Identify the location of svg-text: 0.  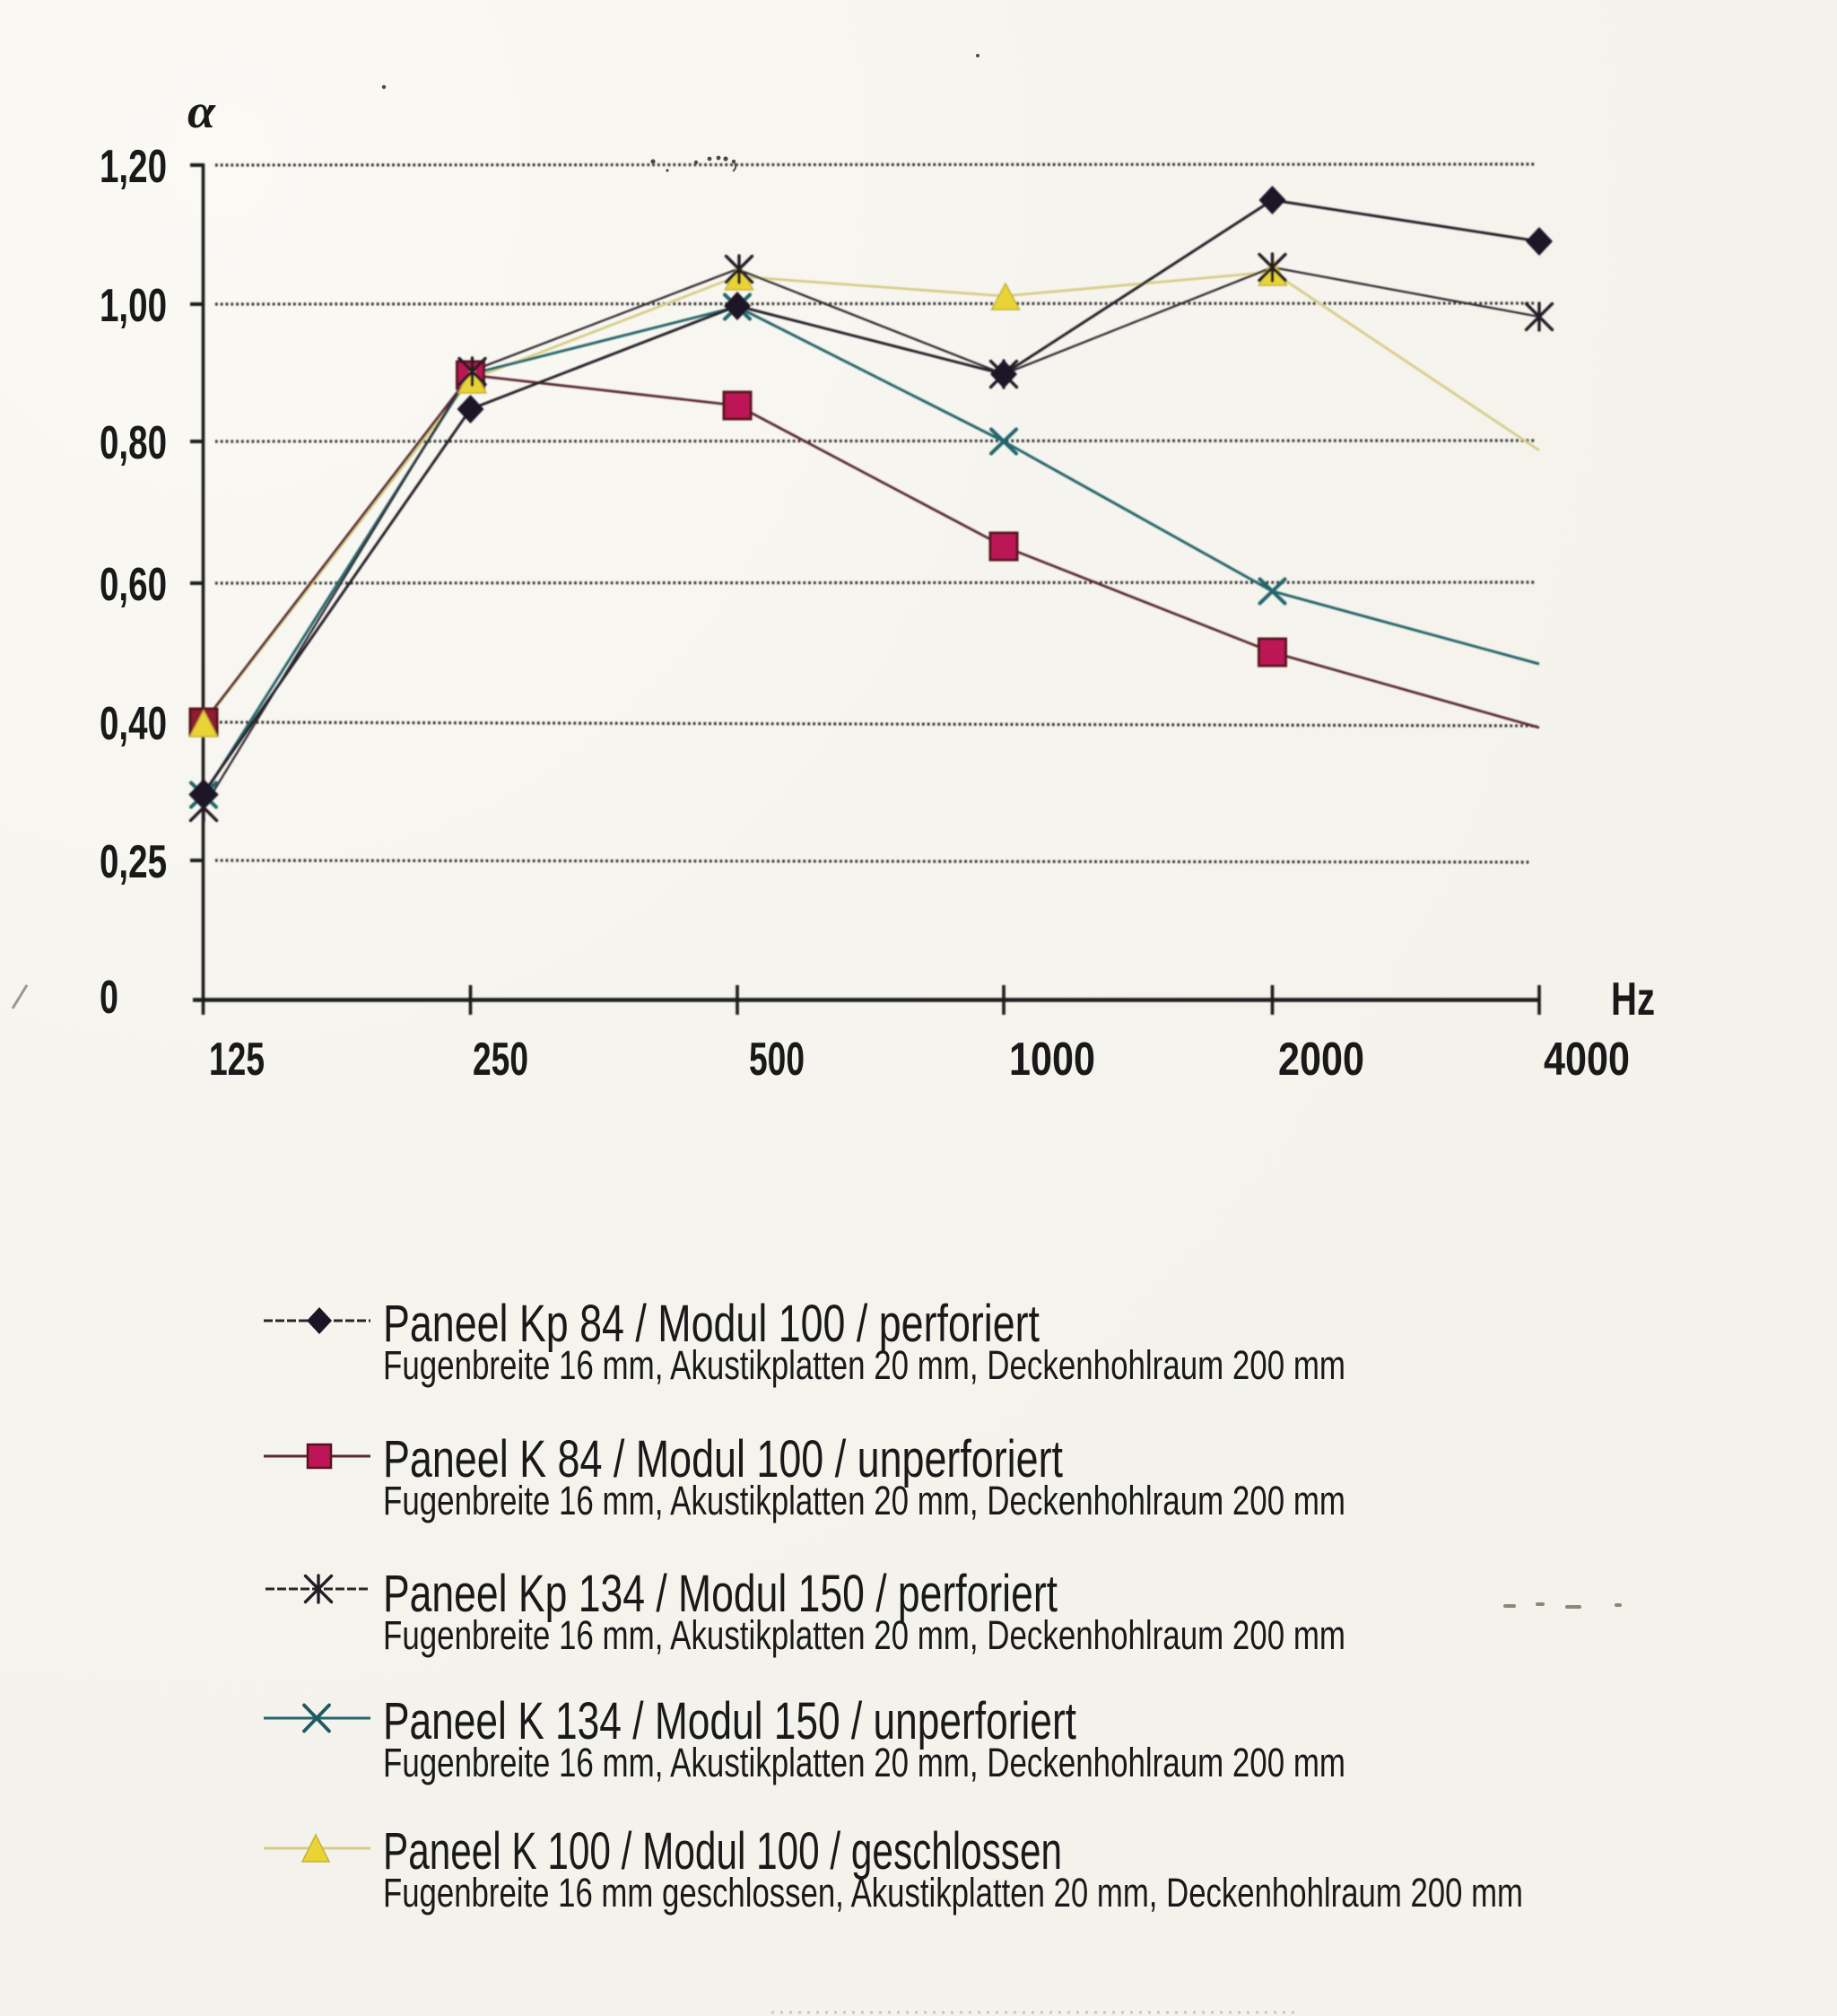
(109, 998).